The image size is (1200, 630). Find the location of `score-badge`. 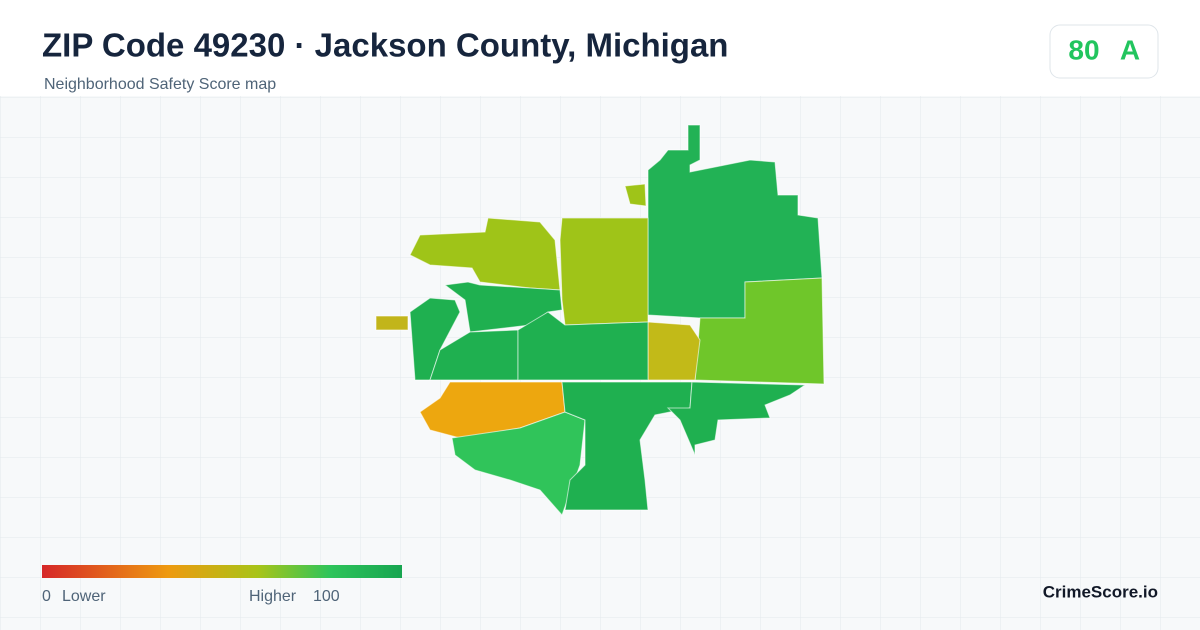

score-badge is located at coordinates (1104, 51).